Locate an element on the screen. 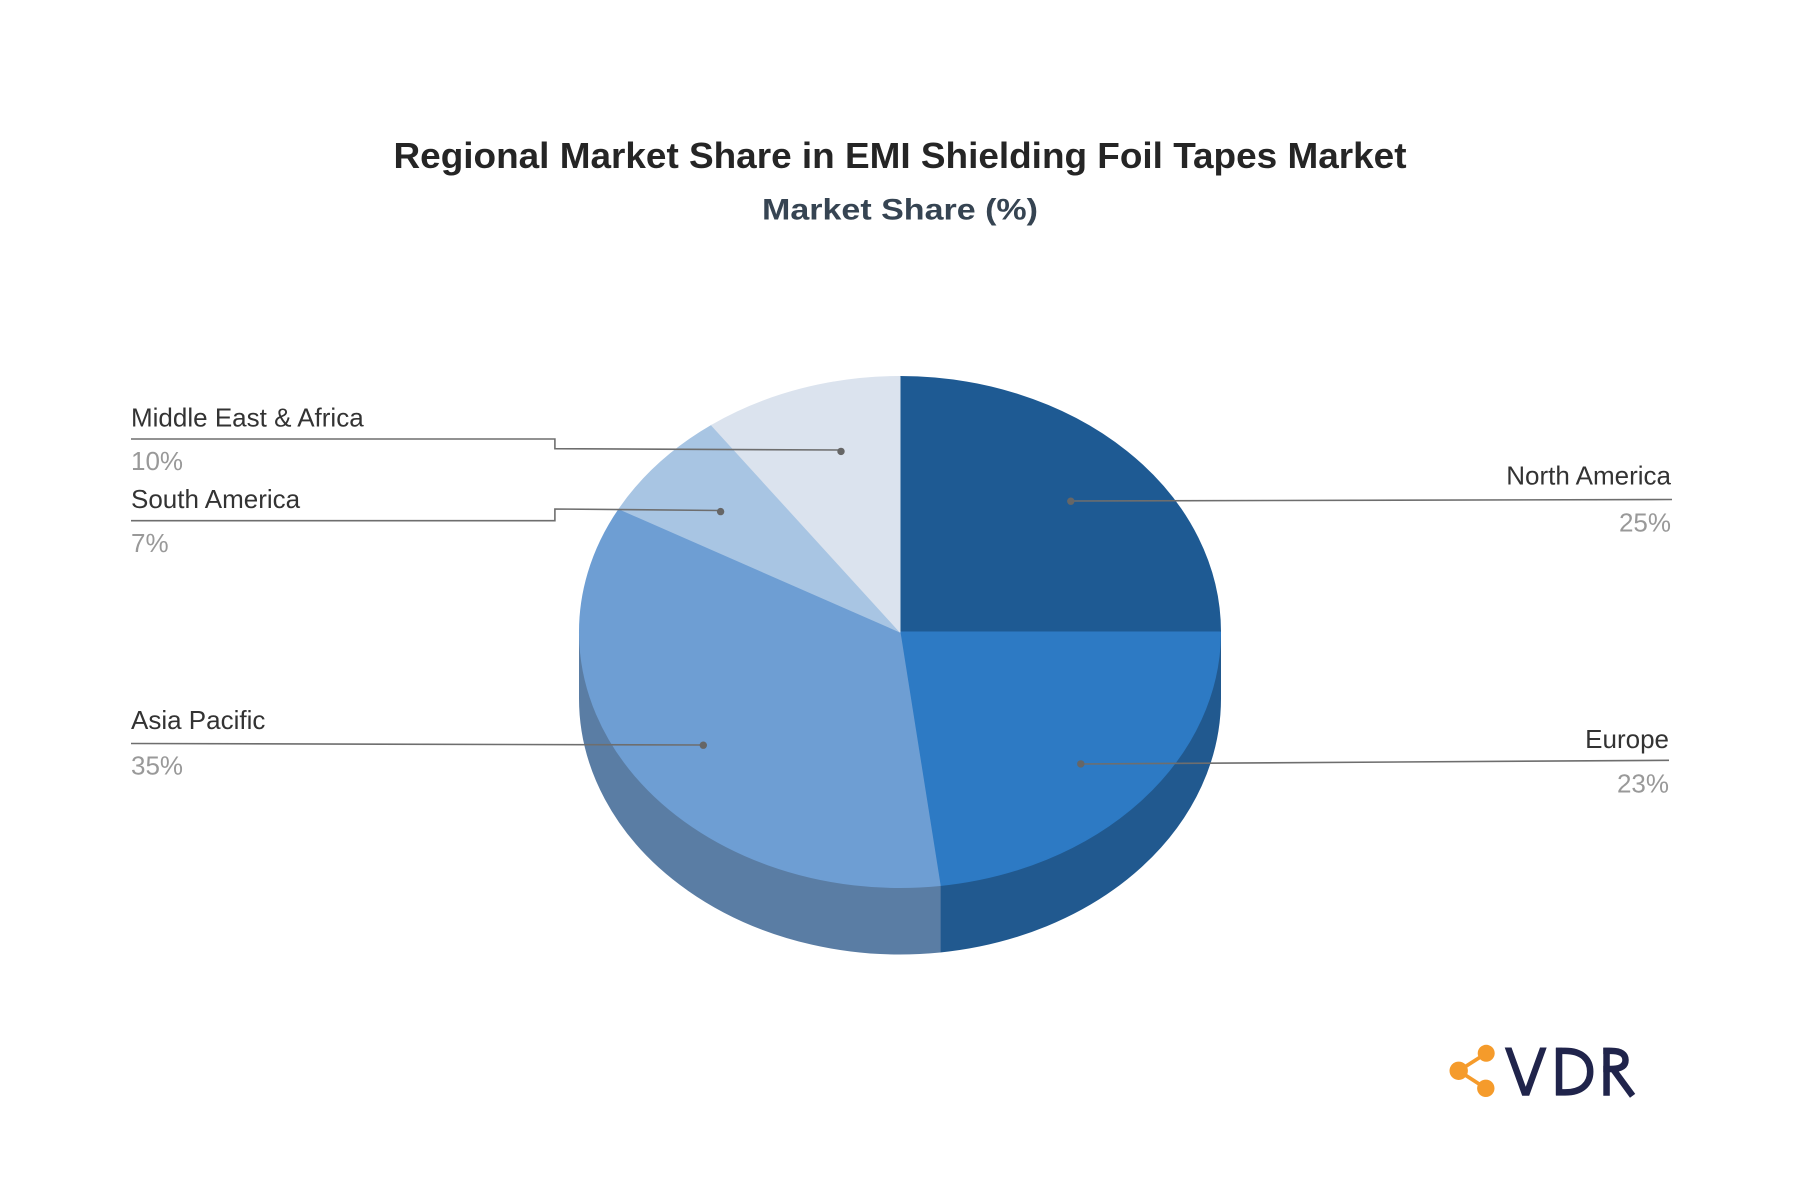  svg-text: North America is located at coordinates (1588, 475).